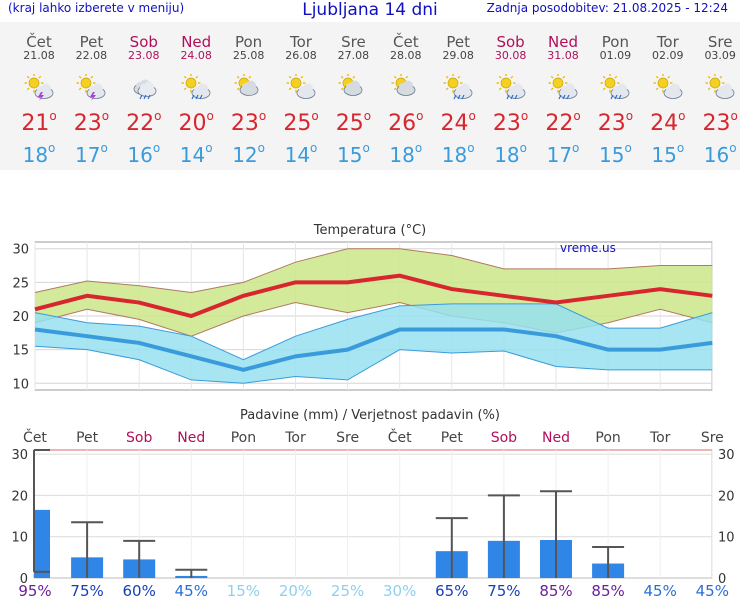  I want to click on probability-label: 65%, so click(451, 591).